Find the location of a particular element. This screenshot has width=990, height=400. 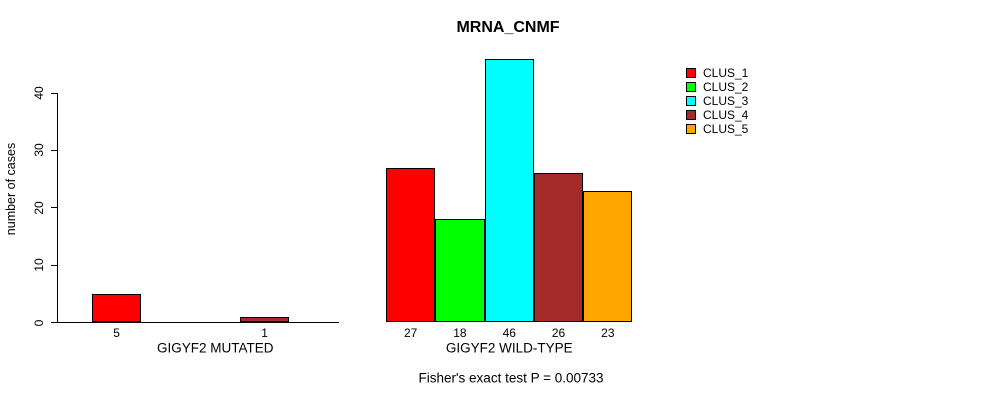

legend: CLUS_1 CLUS_2 CLUS_3 CLUS_4 CLUS_5 is located at coordinates (717, 101).